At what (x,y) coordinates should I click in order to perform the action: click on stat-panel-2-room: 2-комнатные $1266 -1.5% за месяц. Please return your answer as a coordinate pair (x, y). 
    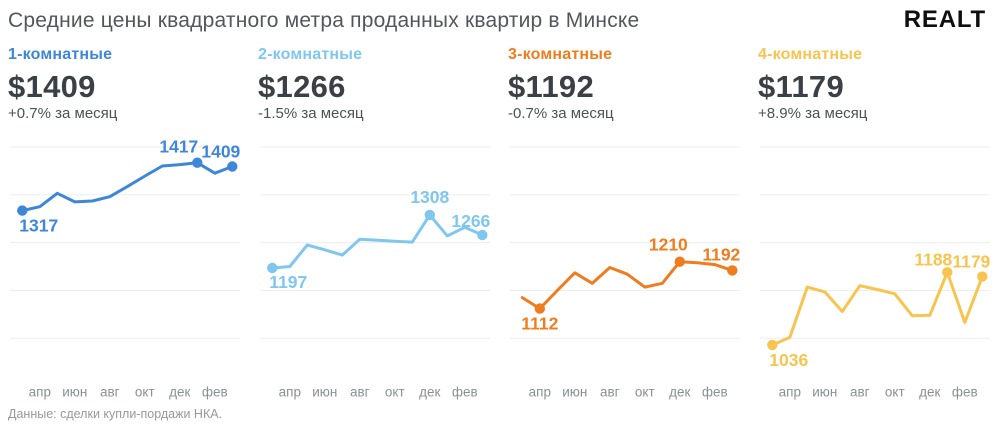
    Looking at the image, I should click on (379, 84).